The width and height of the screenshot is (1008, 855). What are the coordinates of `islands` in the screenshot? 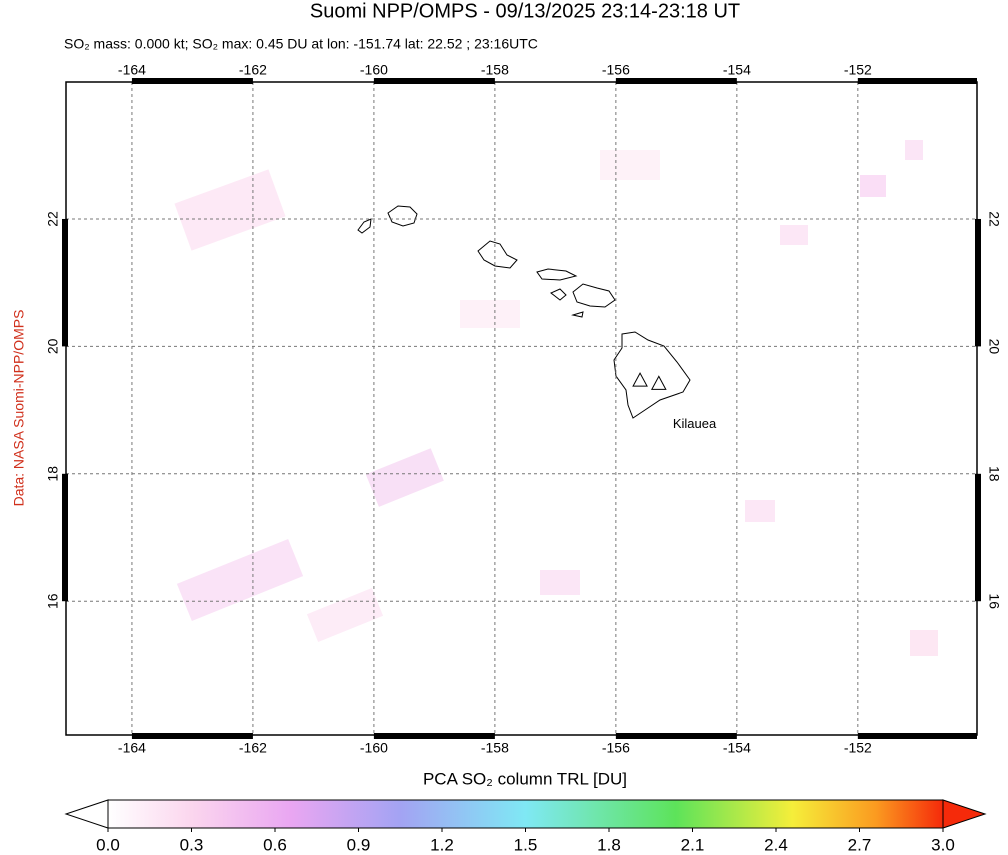 It's located at (524, 312).